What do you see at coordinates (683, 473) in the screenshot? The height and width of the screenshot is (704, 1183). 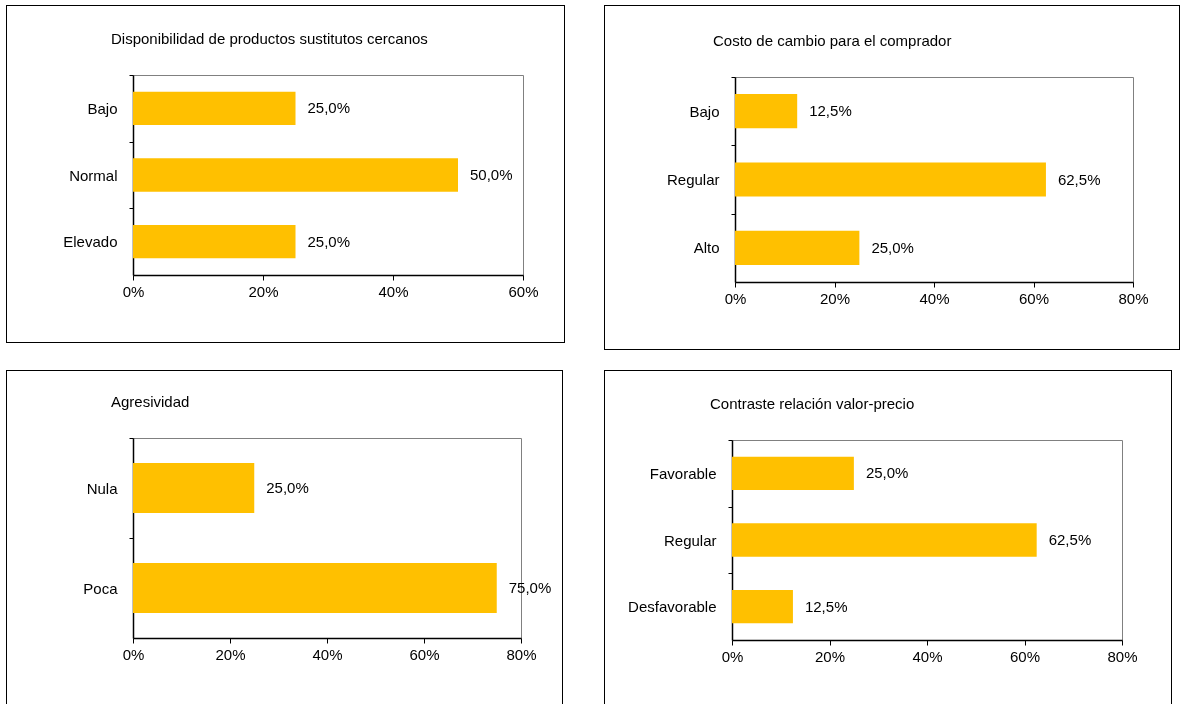 I see `y-tick-label: Favorable` at bounding box center [683, 473].